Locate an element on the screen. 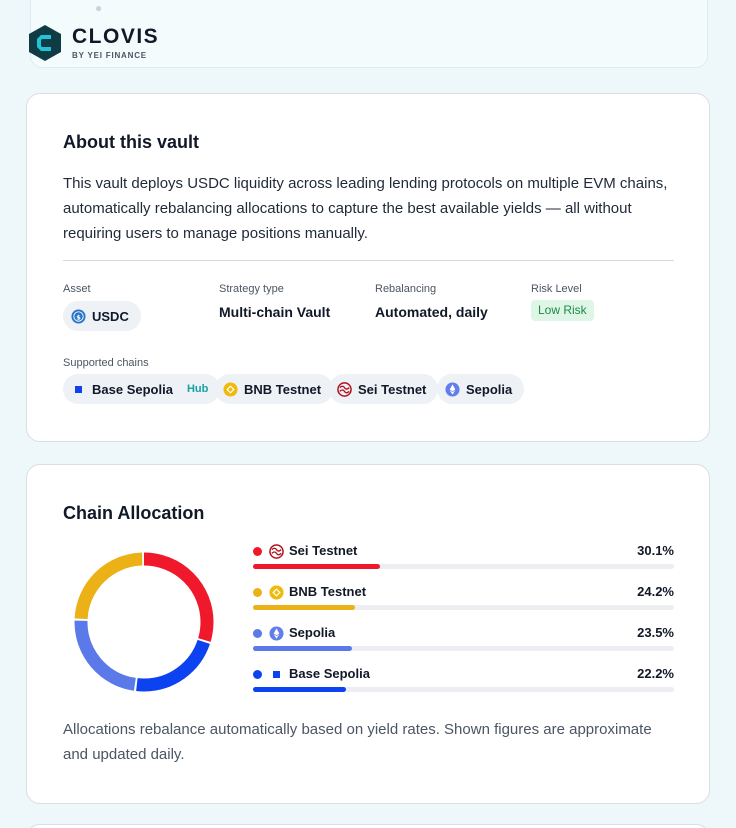  strategy-label: Strategy type is located at coordinates (251, 289).